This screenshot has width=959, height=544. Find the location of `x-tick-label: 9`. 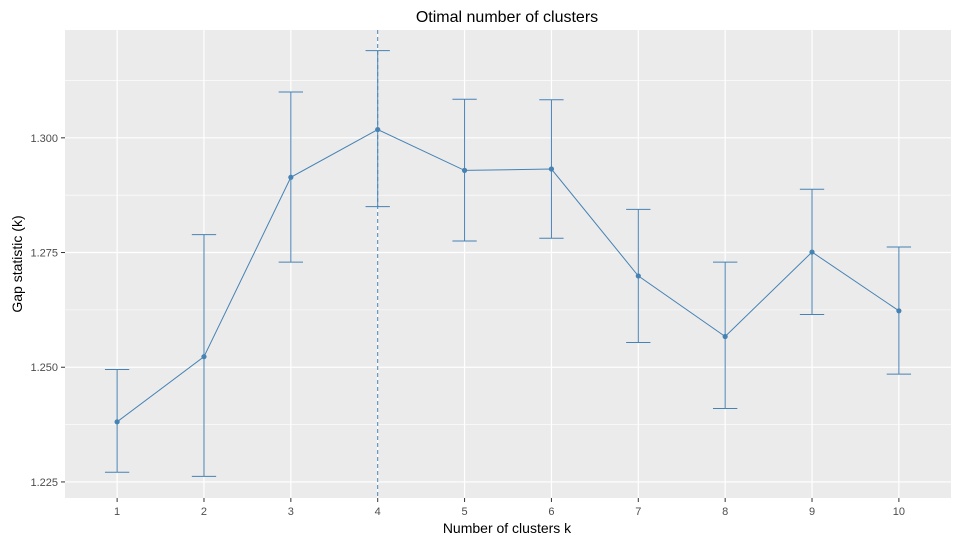

x-tick-label: 9 is located at coordinates (812, 512).